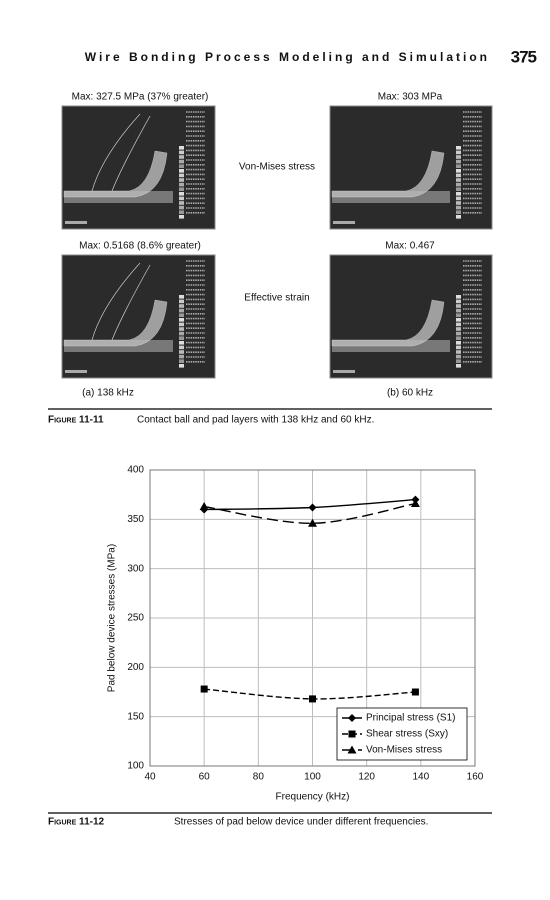 This screenshot has height=900, width=550. Describe the element at coordinates (259, 777) in the screenshot. I see `x-tick-label: 80` at that location.